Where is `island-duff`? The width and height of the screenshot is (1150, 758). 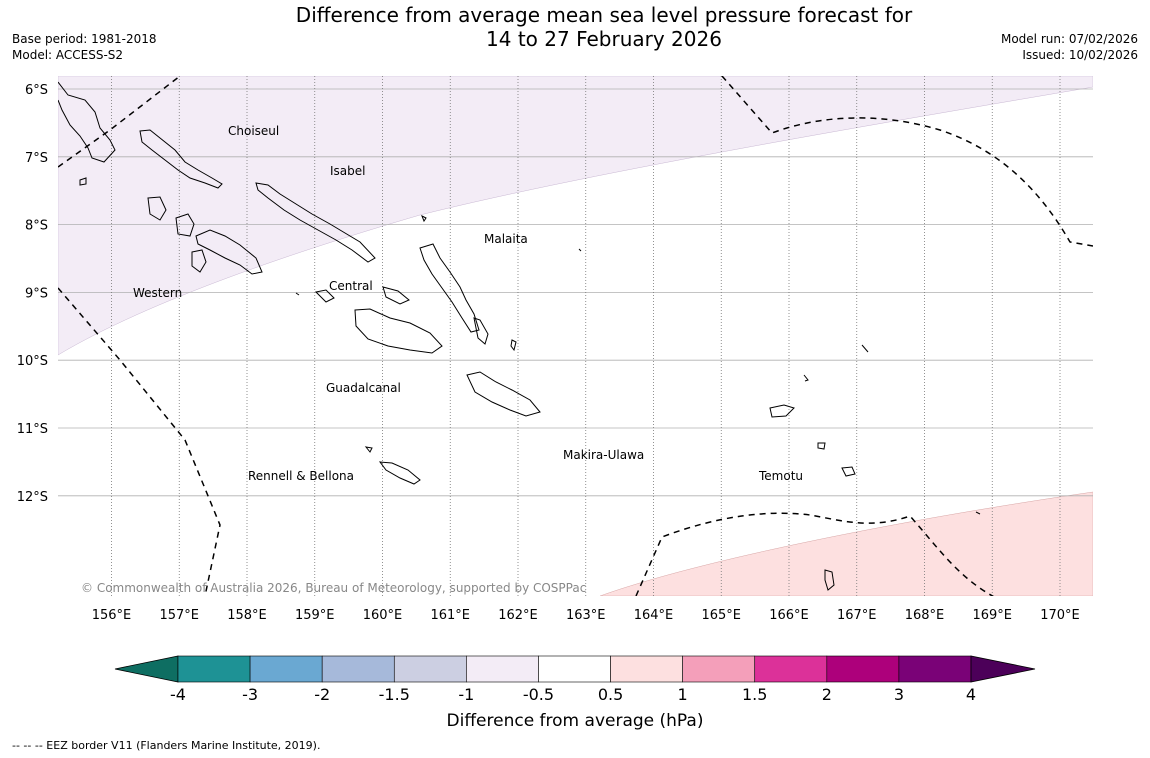
island-duff is located at coordinates (865, 348).